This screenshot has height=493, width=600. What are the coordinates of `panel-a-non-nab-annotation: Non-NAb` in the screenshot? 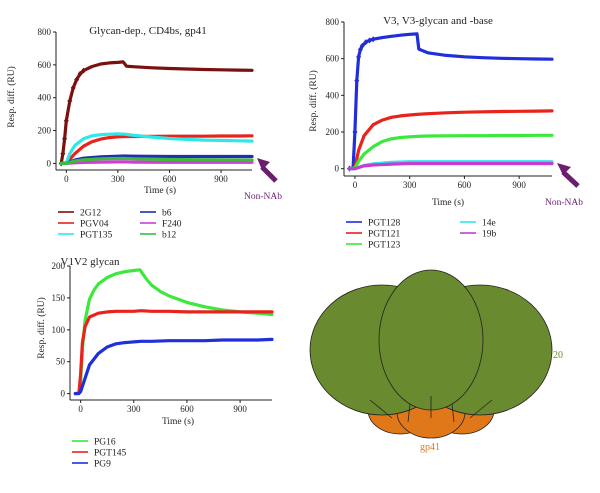 It's located at (263, 180).